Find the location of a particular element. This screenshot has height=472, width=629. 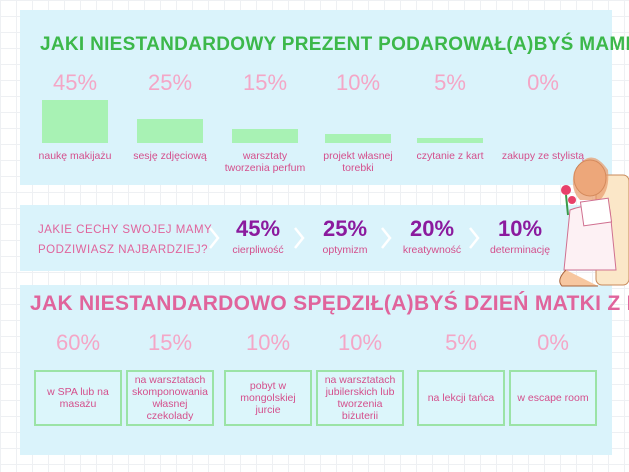

category-label: kreatywność is located at coordinates (432, 250).